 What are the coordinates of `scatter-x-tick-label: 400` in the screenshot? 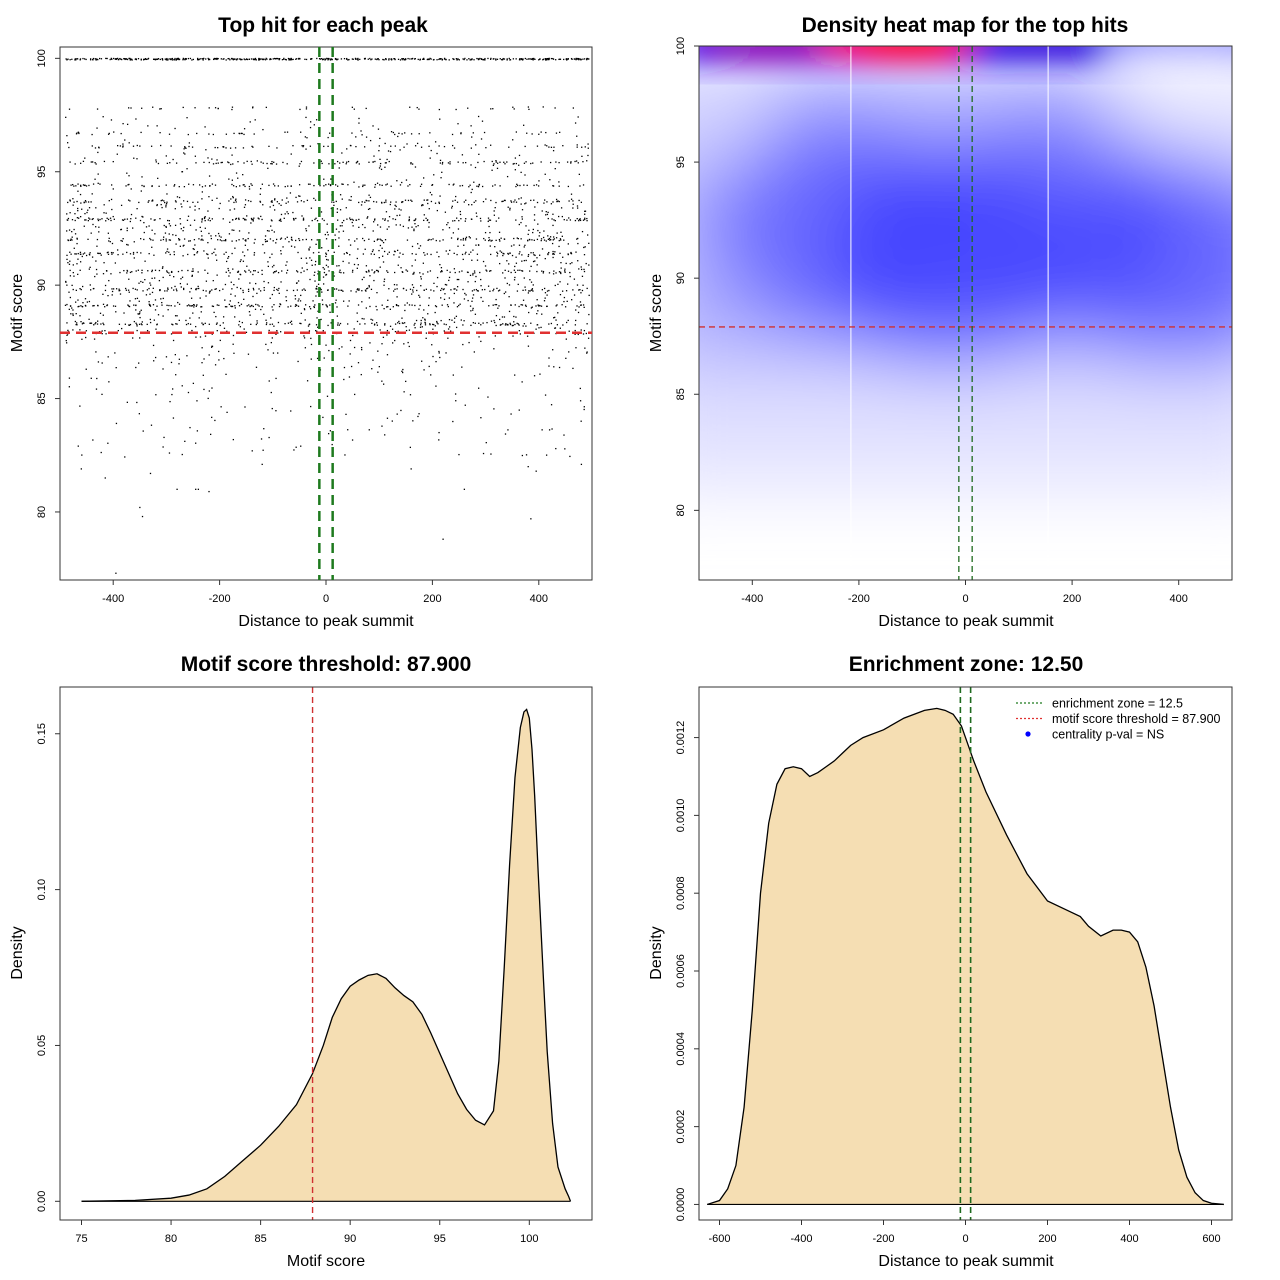 It's located at (539, 599).